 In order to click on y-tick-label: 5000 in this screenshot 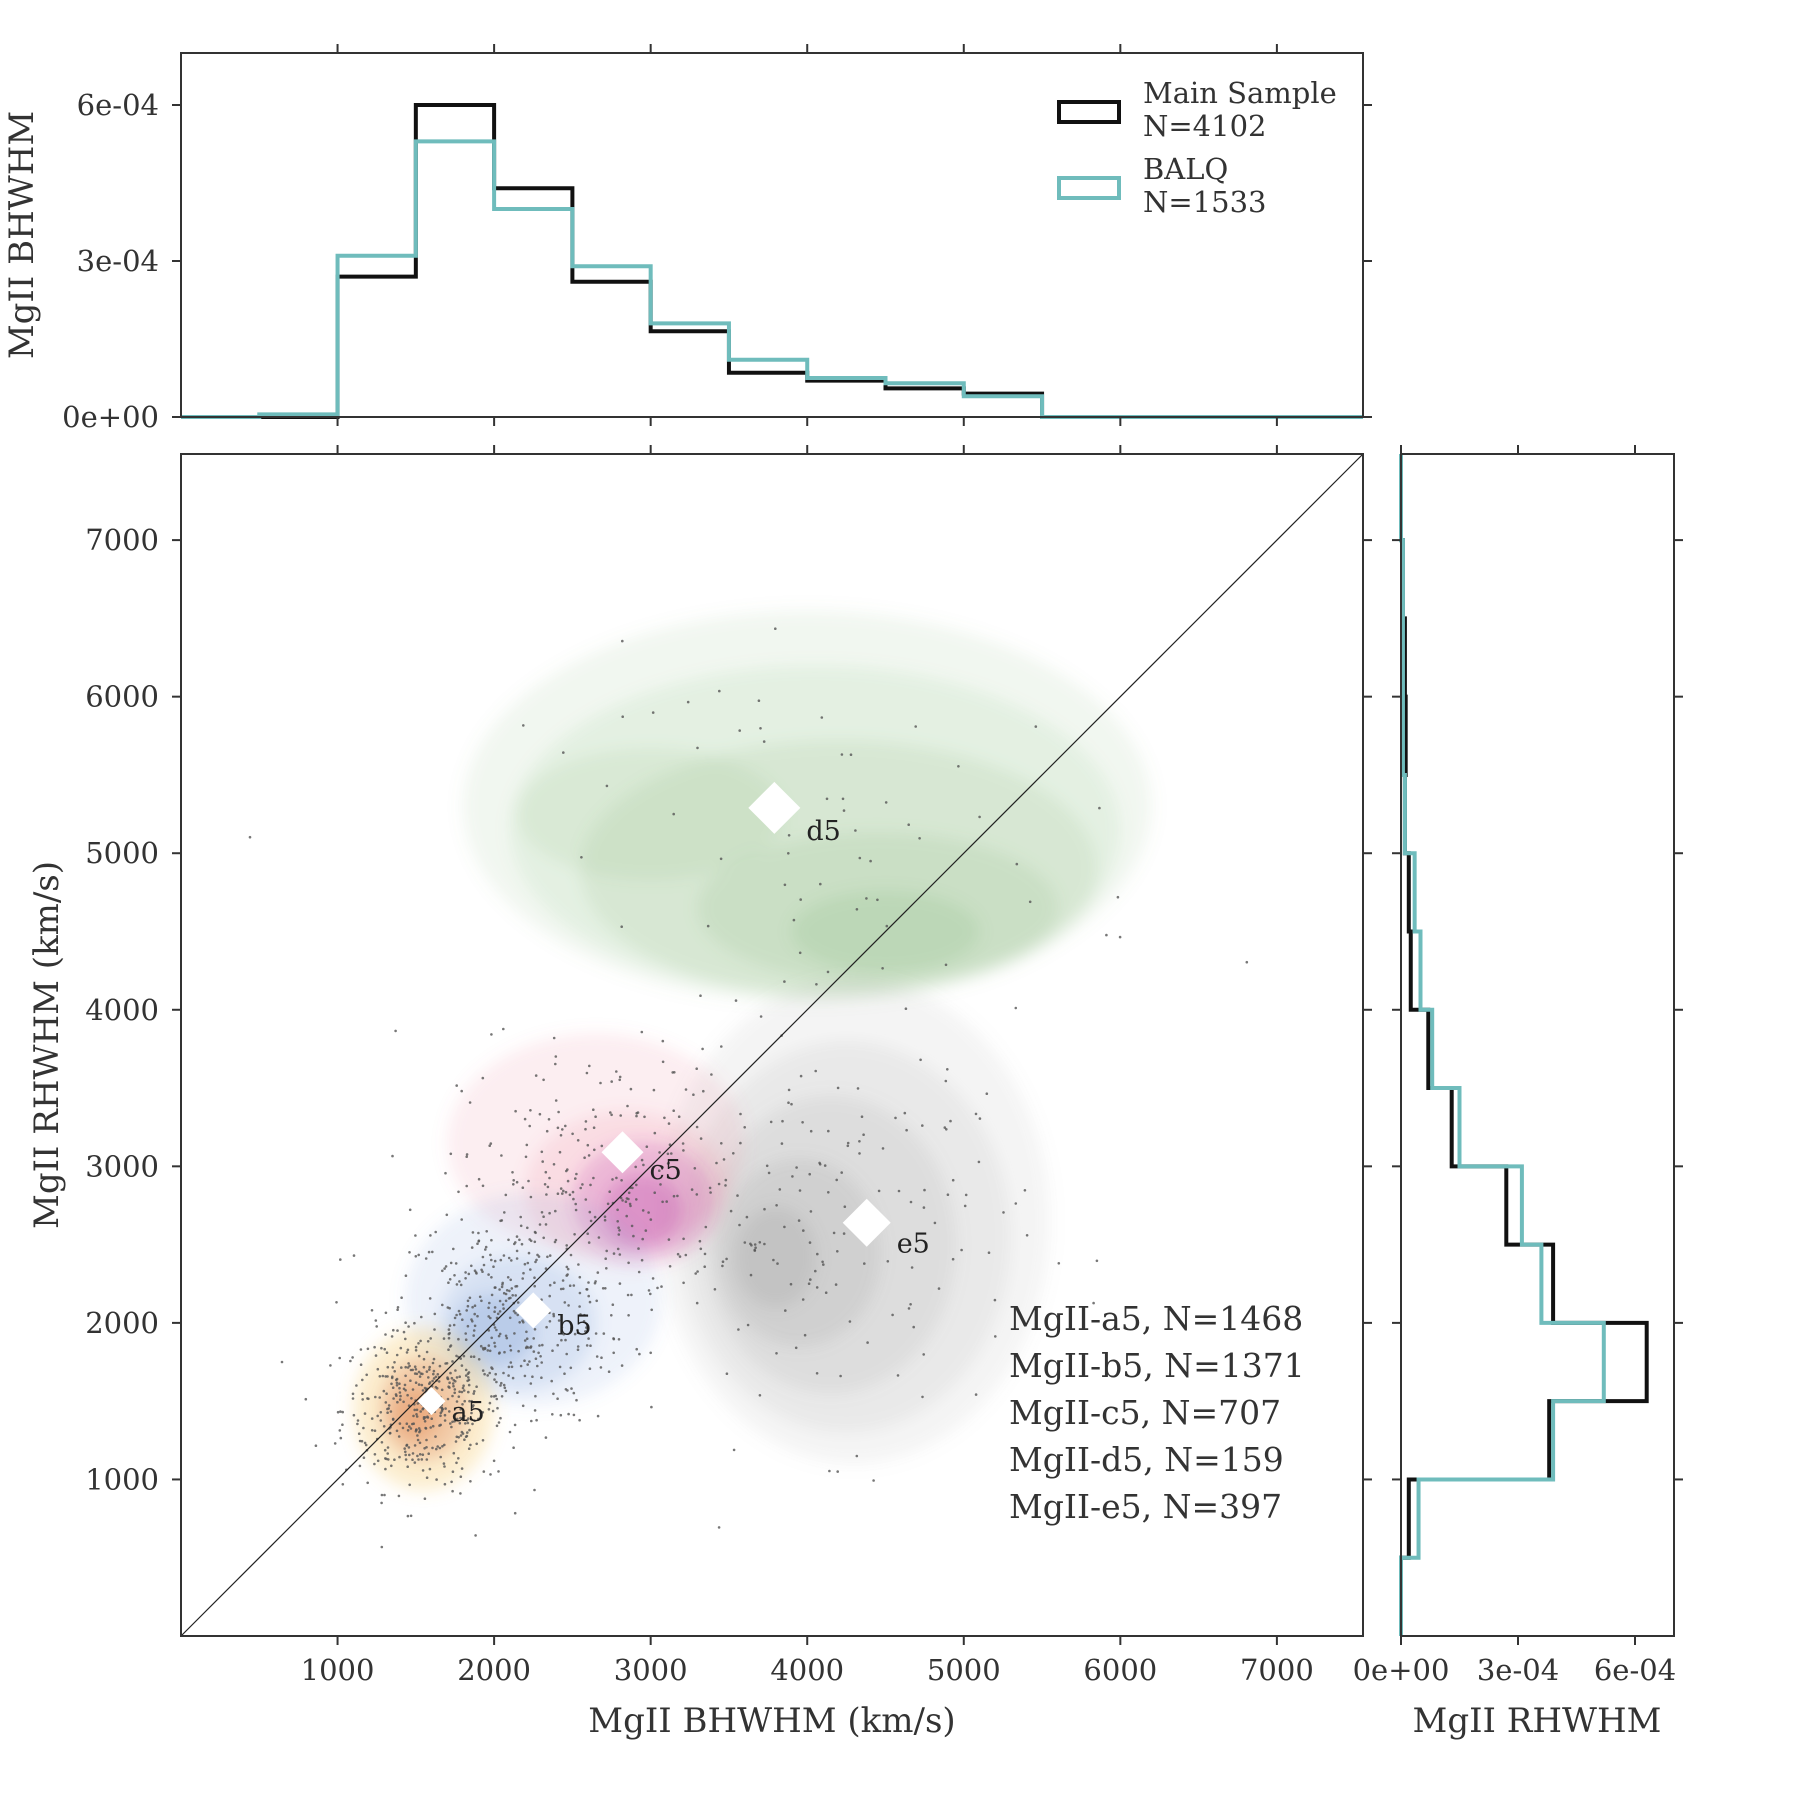, I will do `click(122, 853)`.